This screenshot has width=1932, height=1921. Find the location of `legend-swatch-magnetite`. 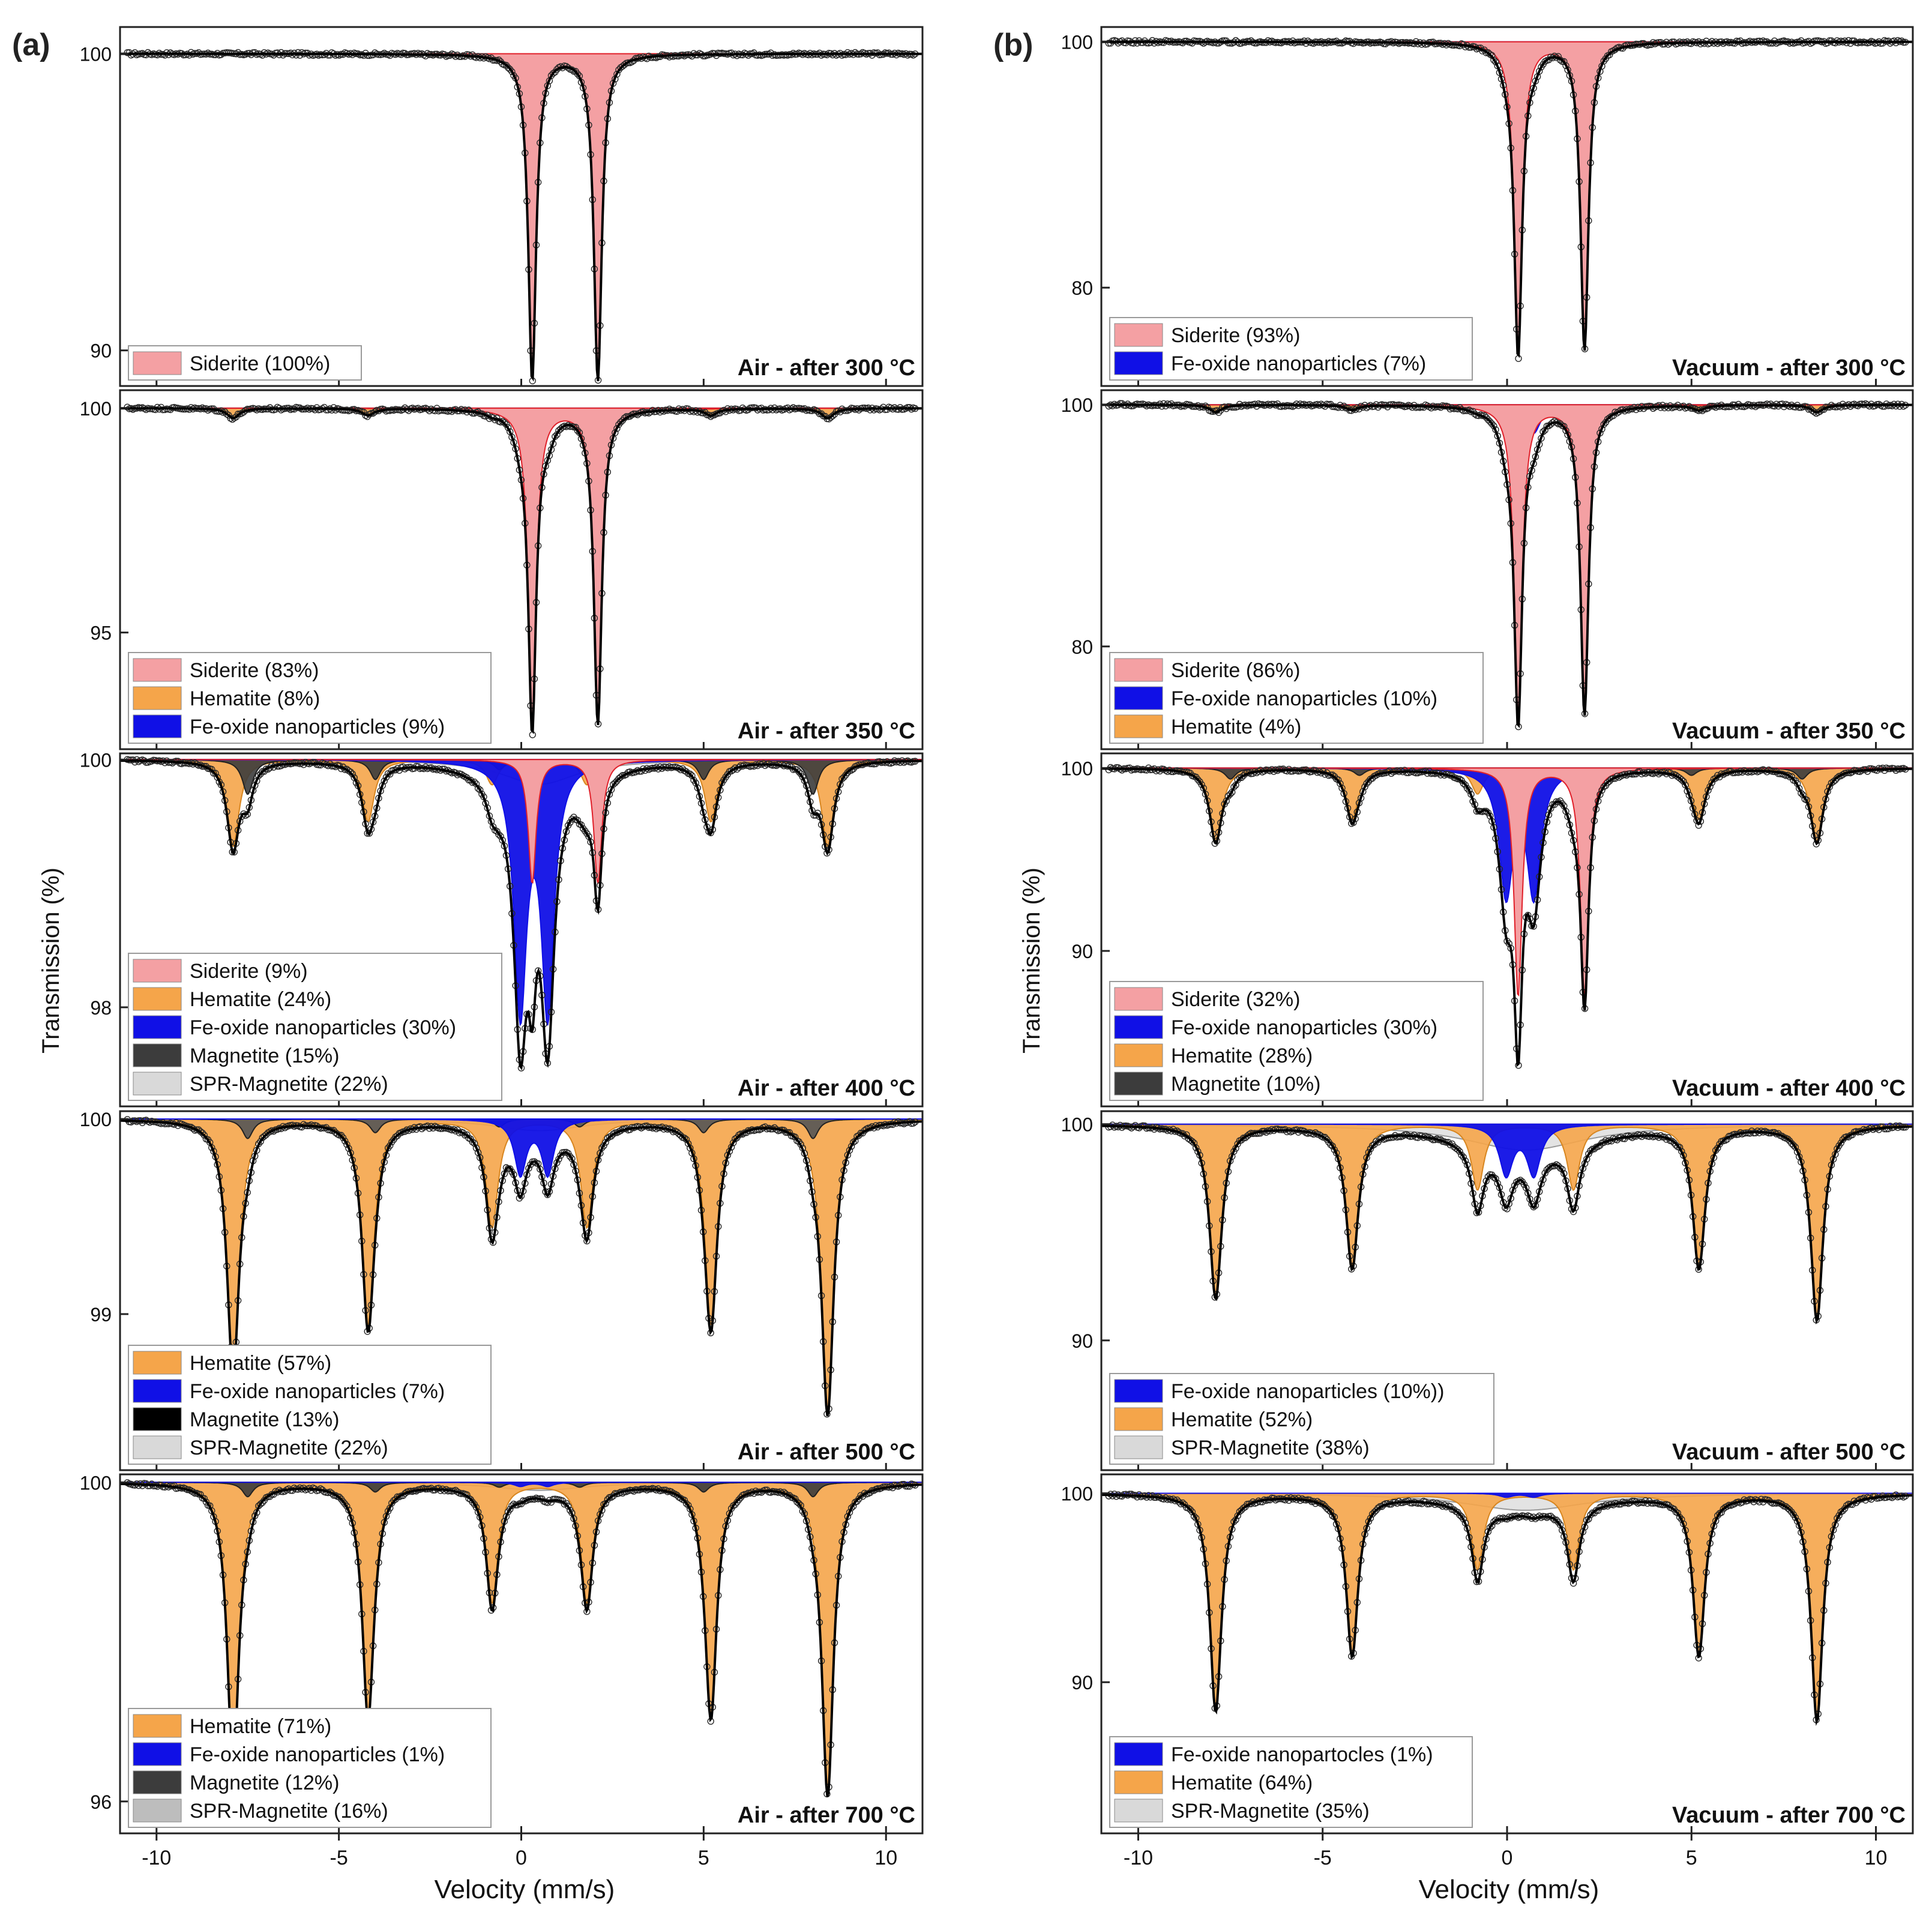

legend-swatch-magnetite is located at coordinates (157, 1782).